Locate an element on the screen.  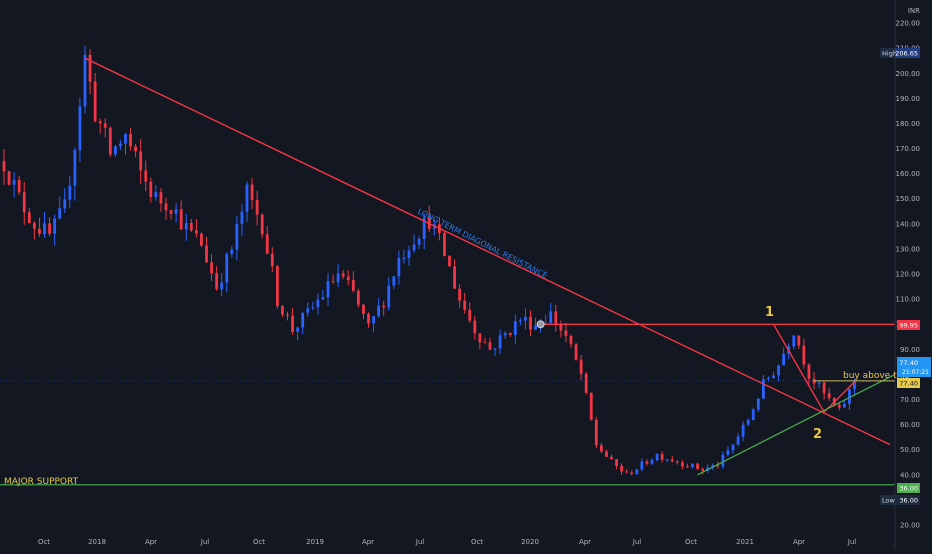
rising-support-line is located at coordinates (796, 424).